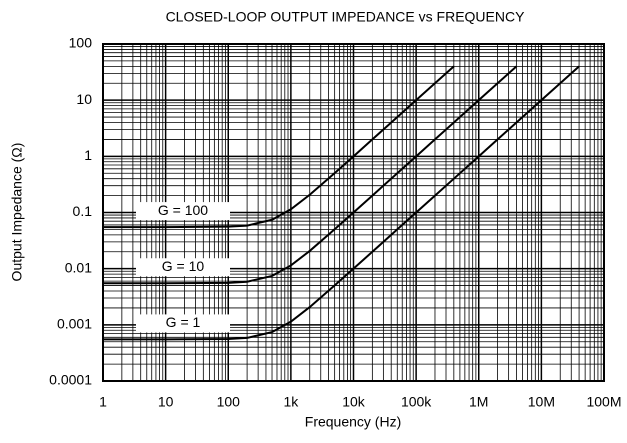 The image size is (627, 443). What do you see at coordinates (70, 380) in the screenshot?
I see `y-tick-label: 0.0001` at bounding box center [70, 380].